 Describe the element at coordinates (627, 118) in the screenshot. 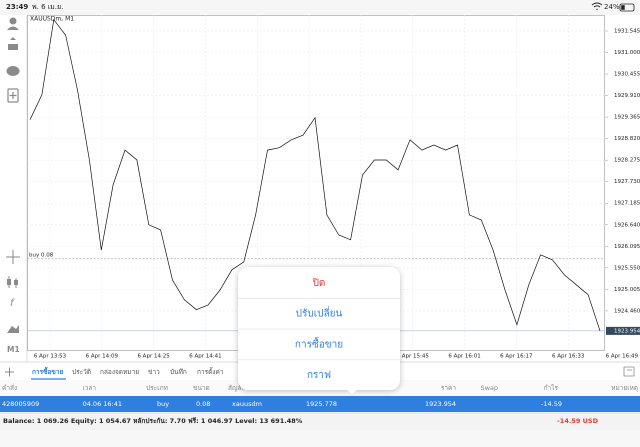

I see `y-tick-label: 1929.365` at that location.